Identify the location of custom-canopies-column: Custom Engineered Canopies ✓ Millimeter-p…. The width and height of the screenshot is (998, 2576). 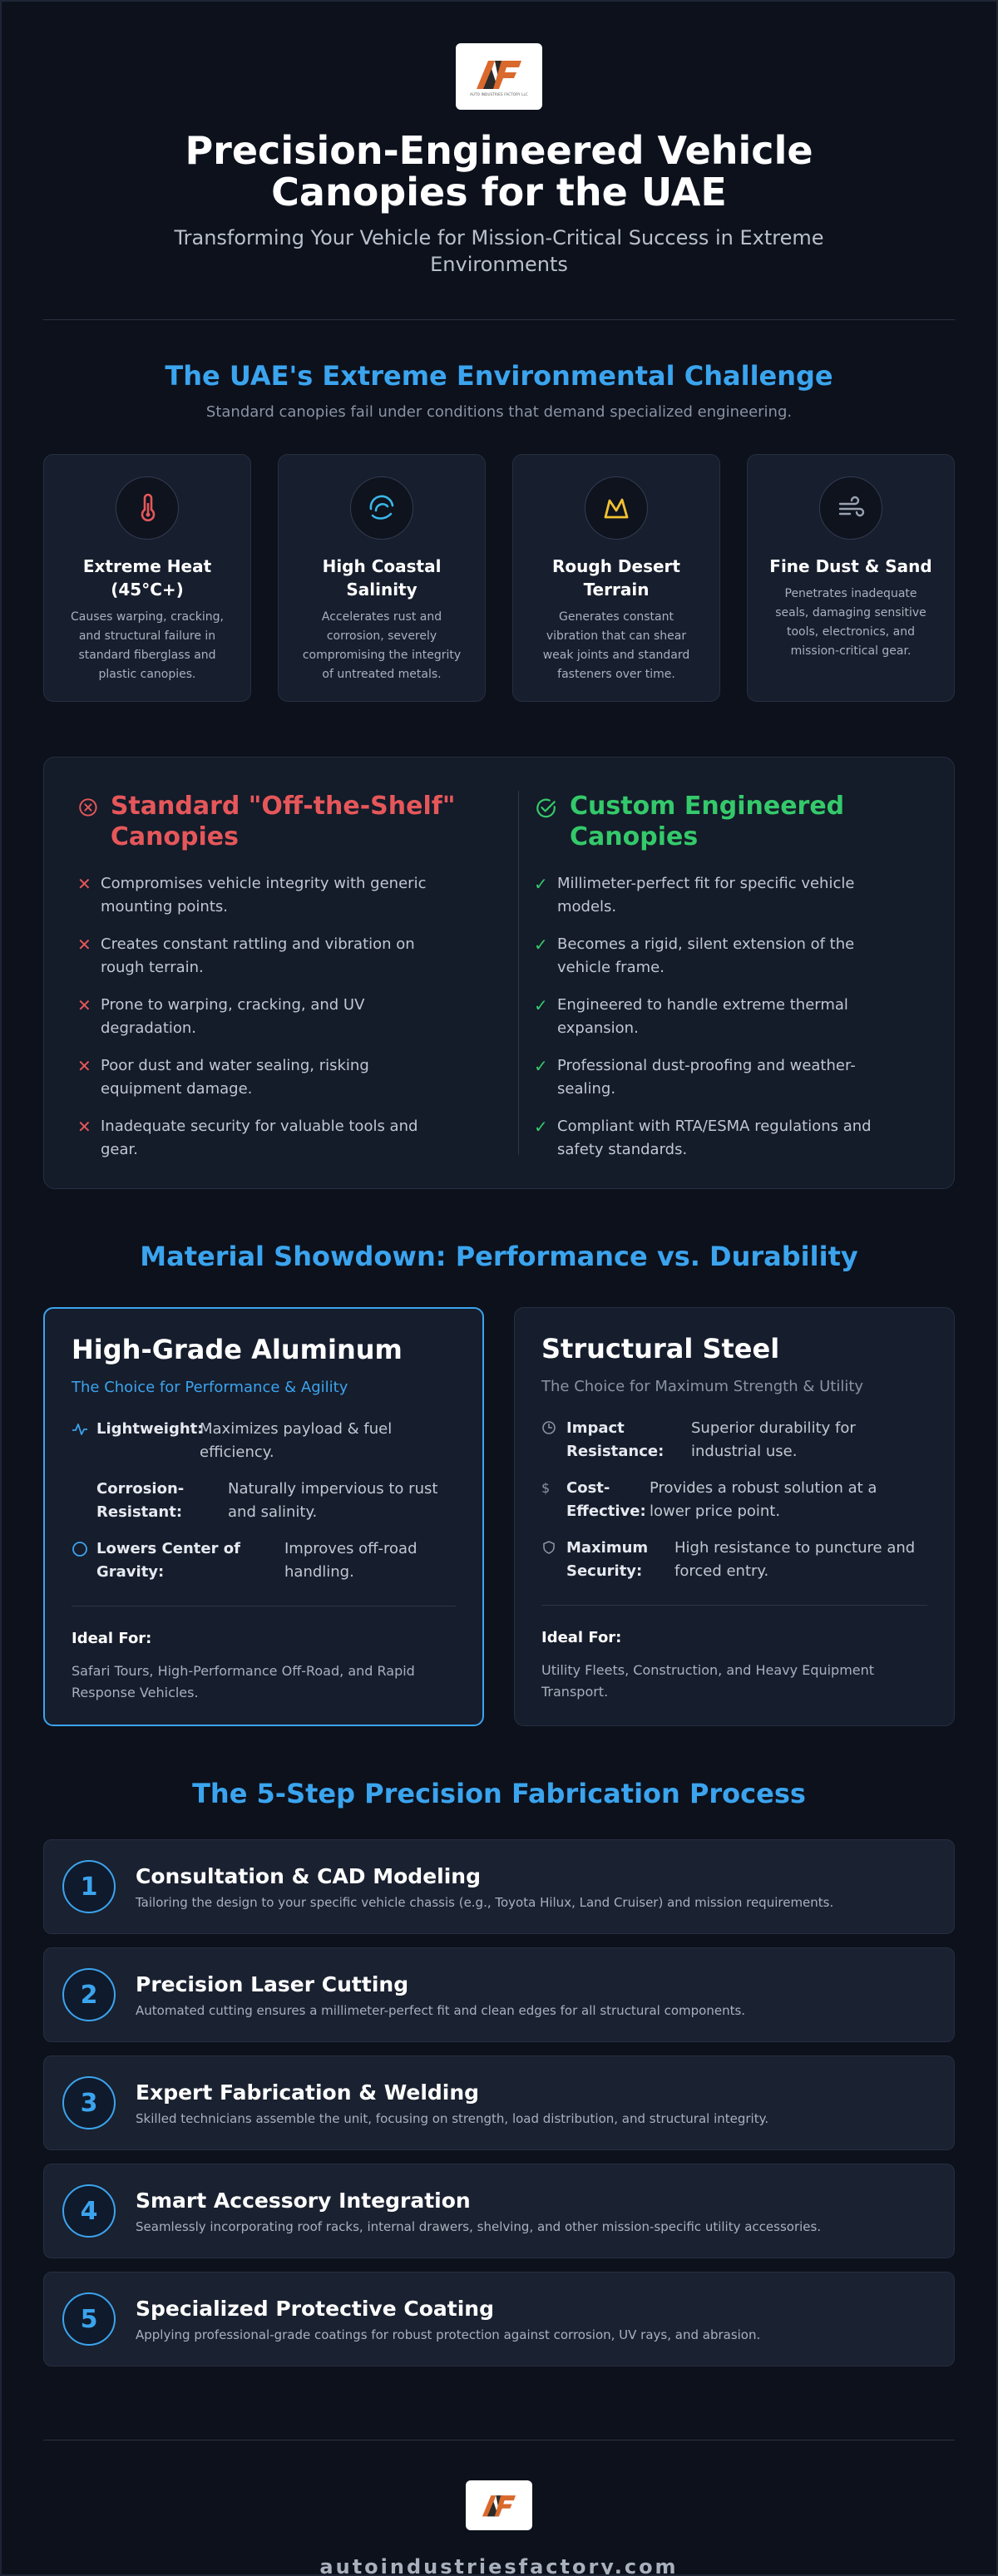
(710, 990).